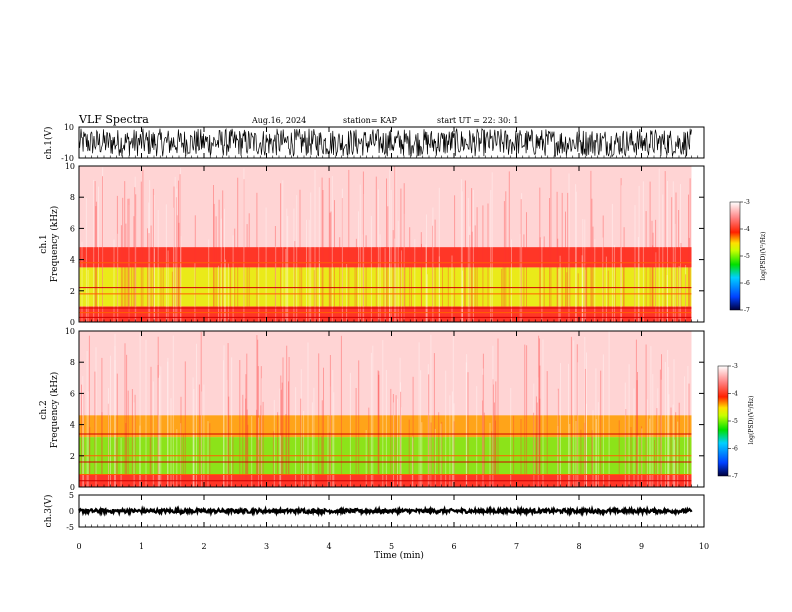  Describe the element at coordinates (72, 197) in the screenshot. I see `ch1-spectrogram-ytick-label: 8` at that location.